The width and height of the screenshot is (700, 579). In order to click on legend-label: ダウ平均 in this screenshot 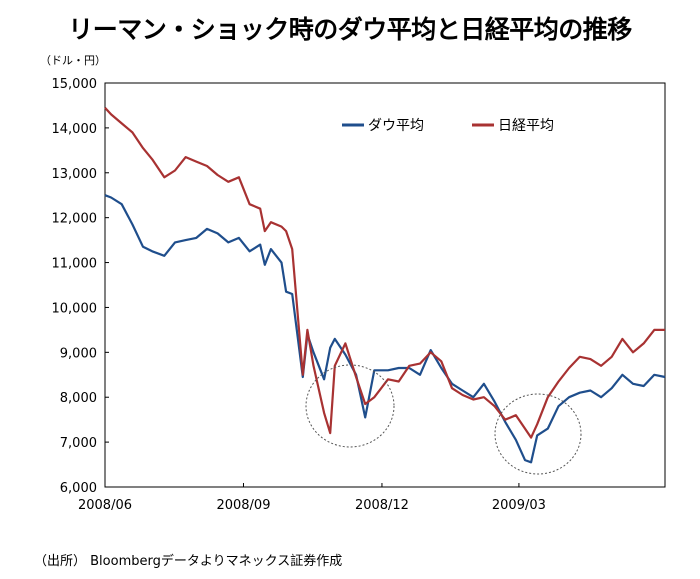, I will do `click(396, 126)`.